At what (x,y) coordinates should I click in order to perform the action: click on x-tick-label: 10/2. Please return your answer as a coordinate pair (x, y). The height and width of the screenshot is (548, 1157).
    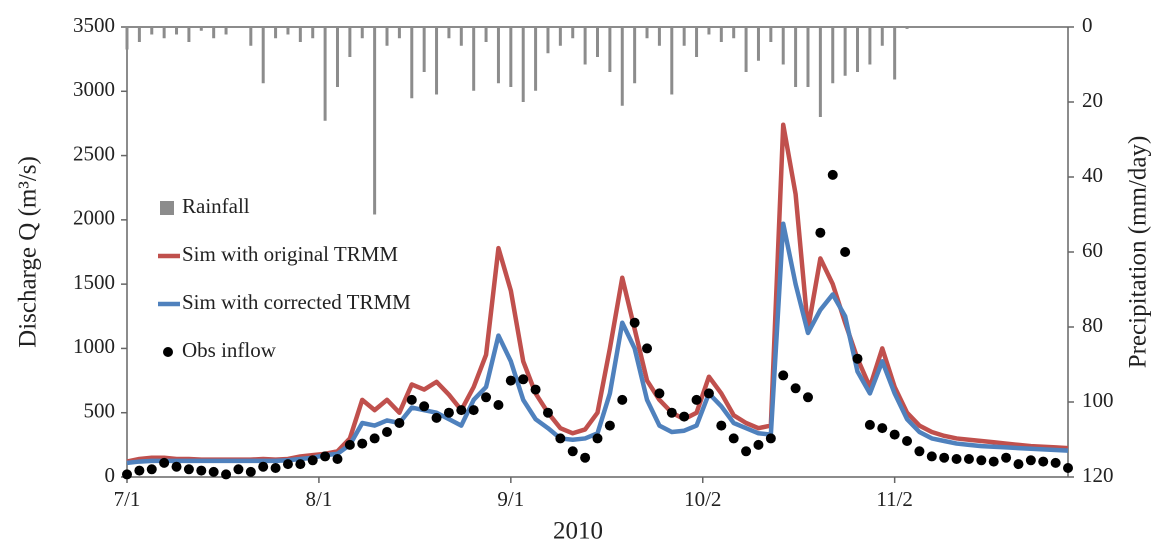
    Looking at the image, I should click on (702, 499).